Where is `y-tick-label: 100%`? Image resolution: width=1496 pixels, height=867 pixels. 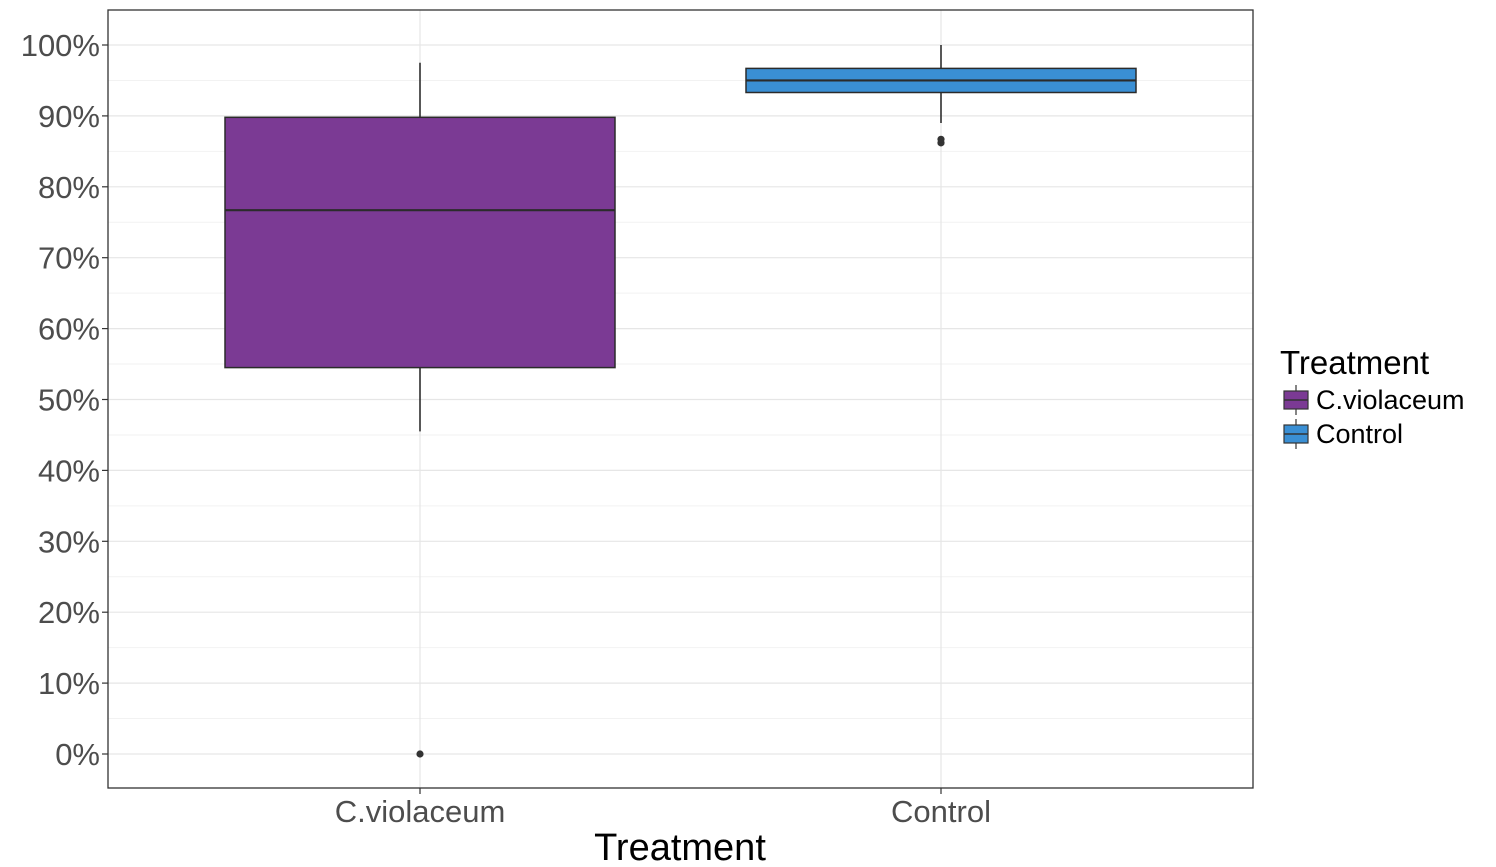 y-tick-label: 100% is located at coordinates (60, 45).